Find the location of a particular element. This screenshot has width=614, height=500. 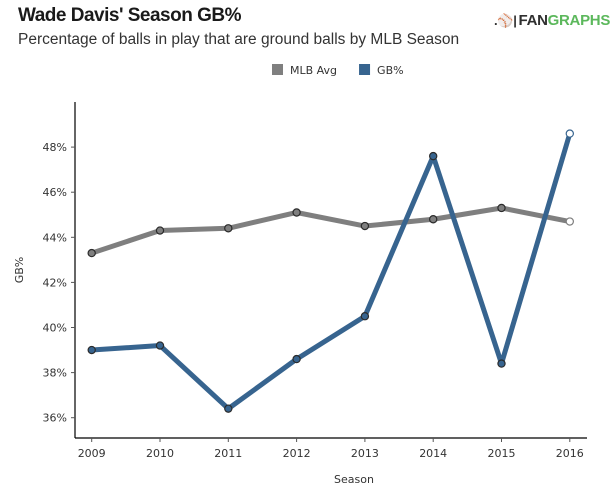

legend: MLB Avg GB% is located at coordinates (338, 70).